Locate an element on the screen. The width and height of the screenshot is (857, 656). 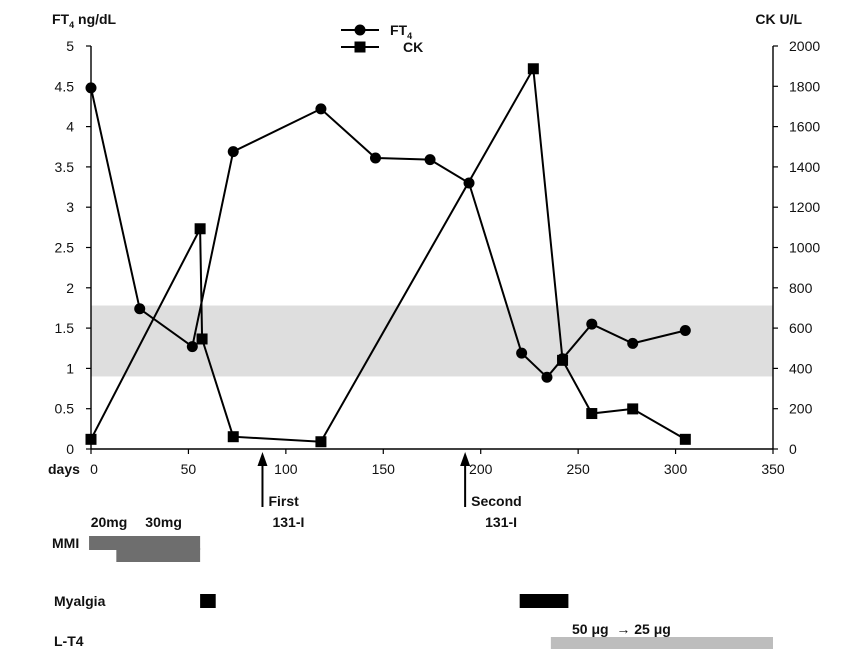
legend-ft4-label: FT4 is located at coordinates (401, 31).